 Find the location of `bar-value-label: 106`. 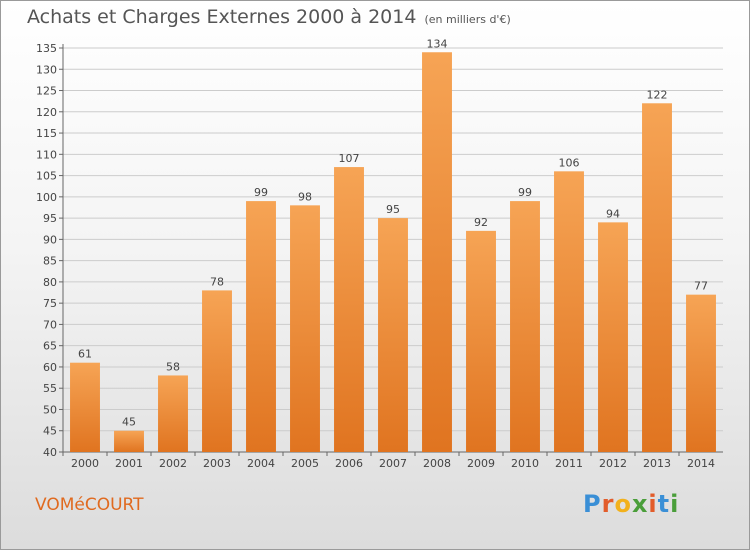

bar-value-label: 106 is located at coordinates (569, 162).